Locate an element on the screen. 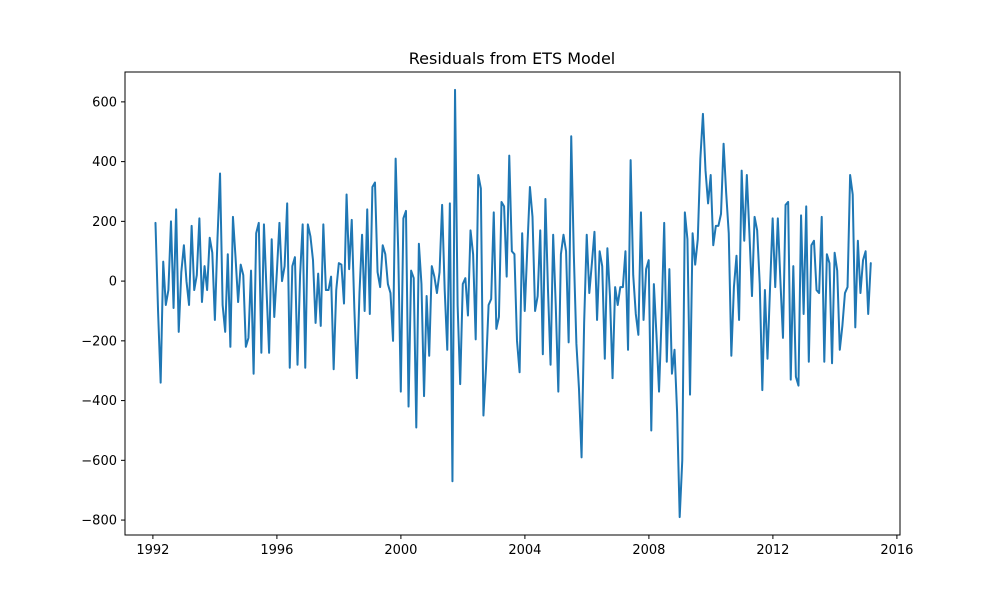 The height and width of the screenshot is (600, 1000). x-tick-label: 2012 is located at coordinates (772, 550).